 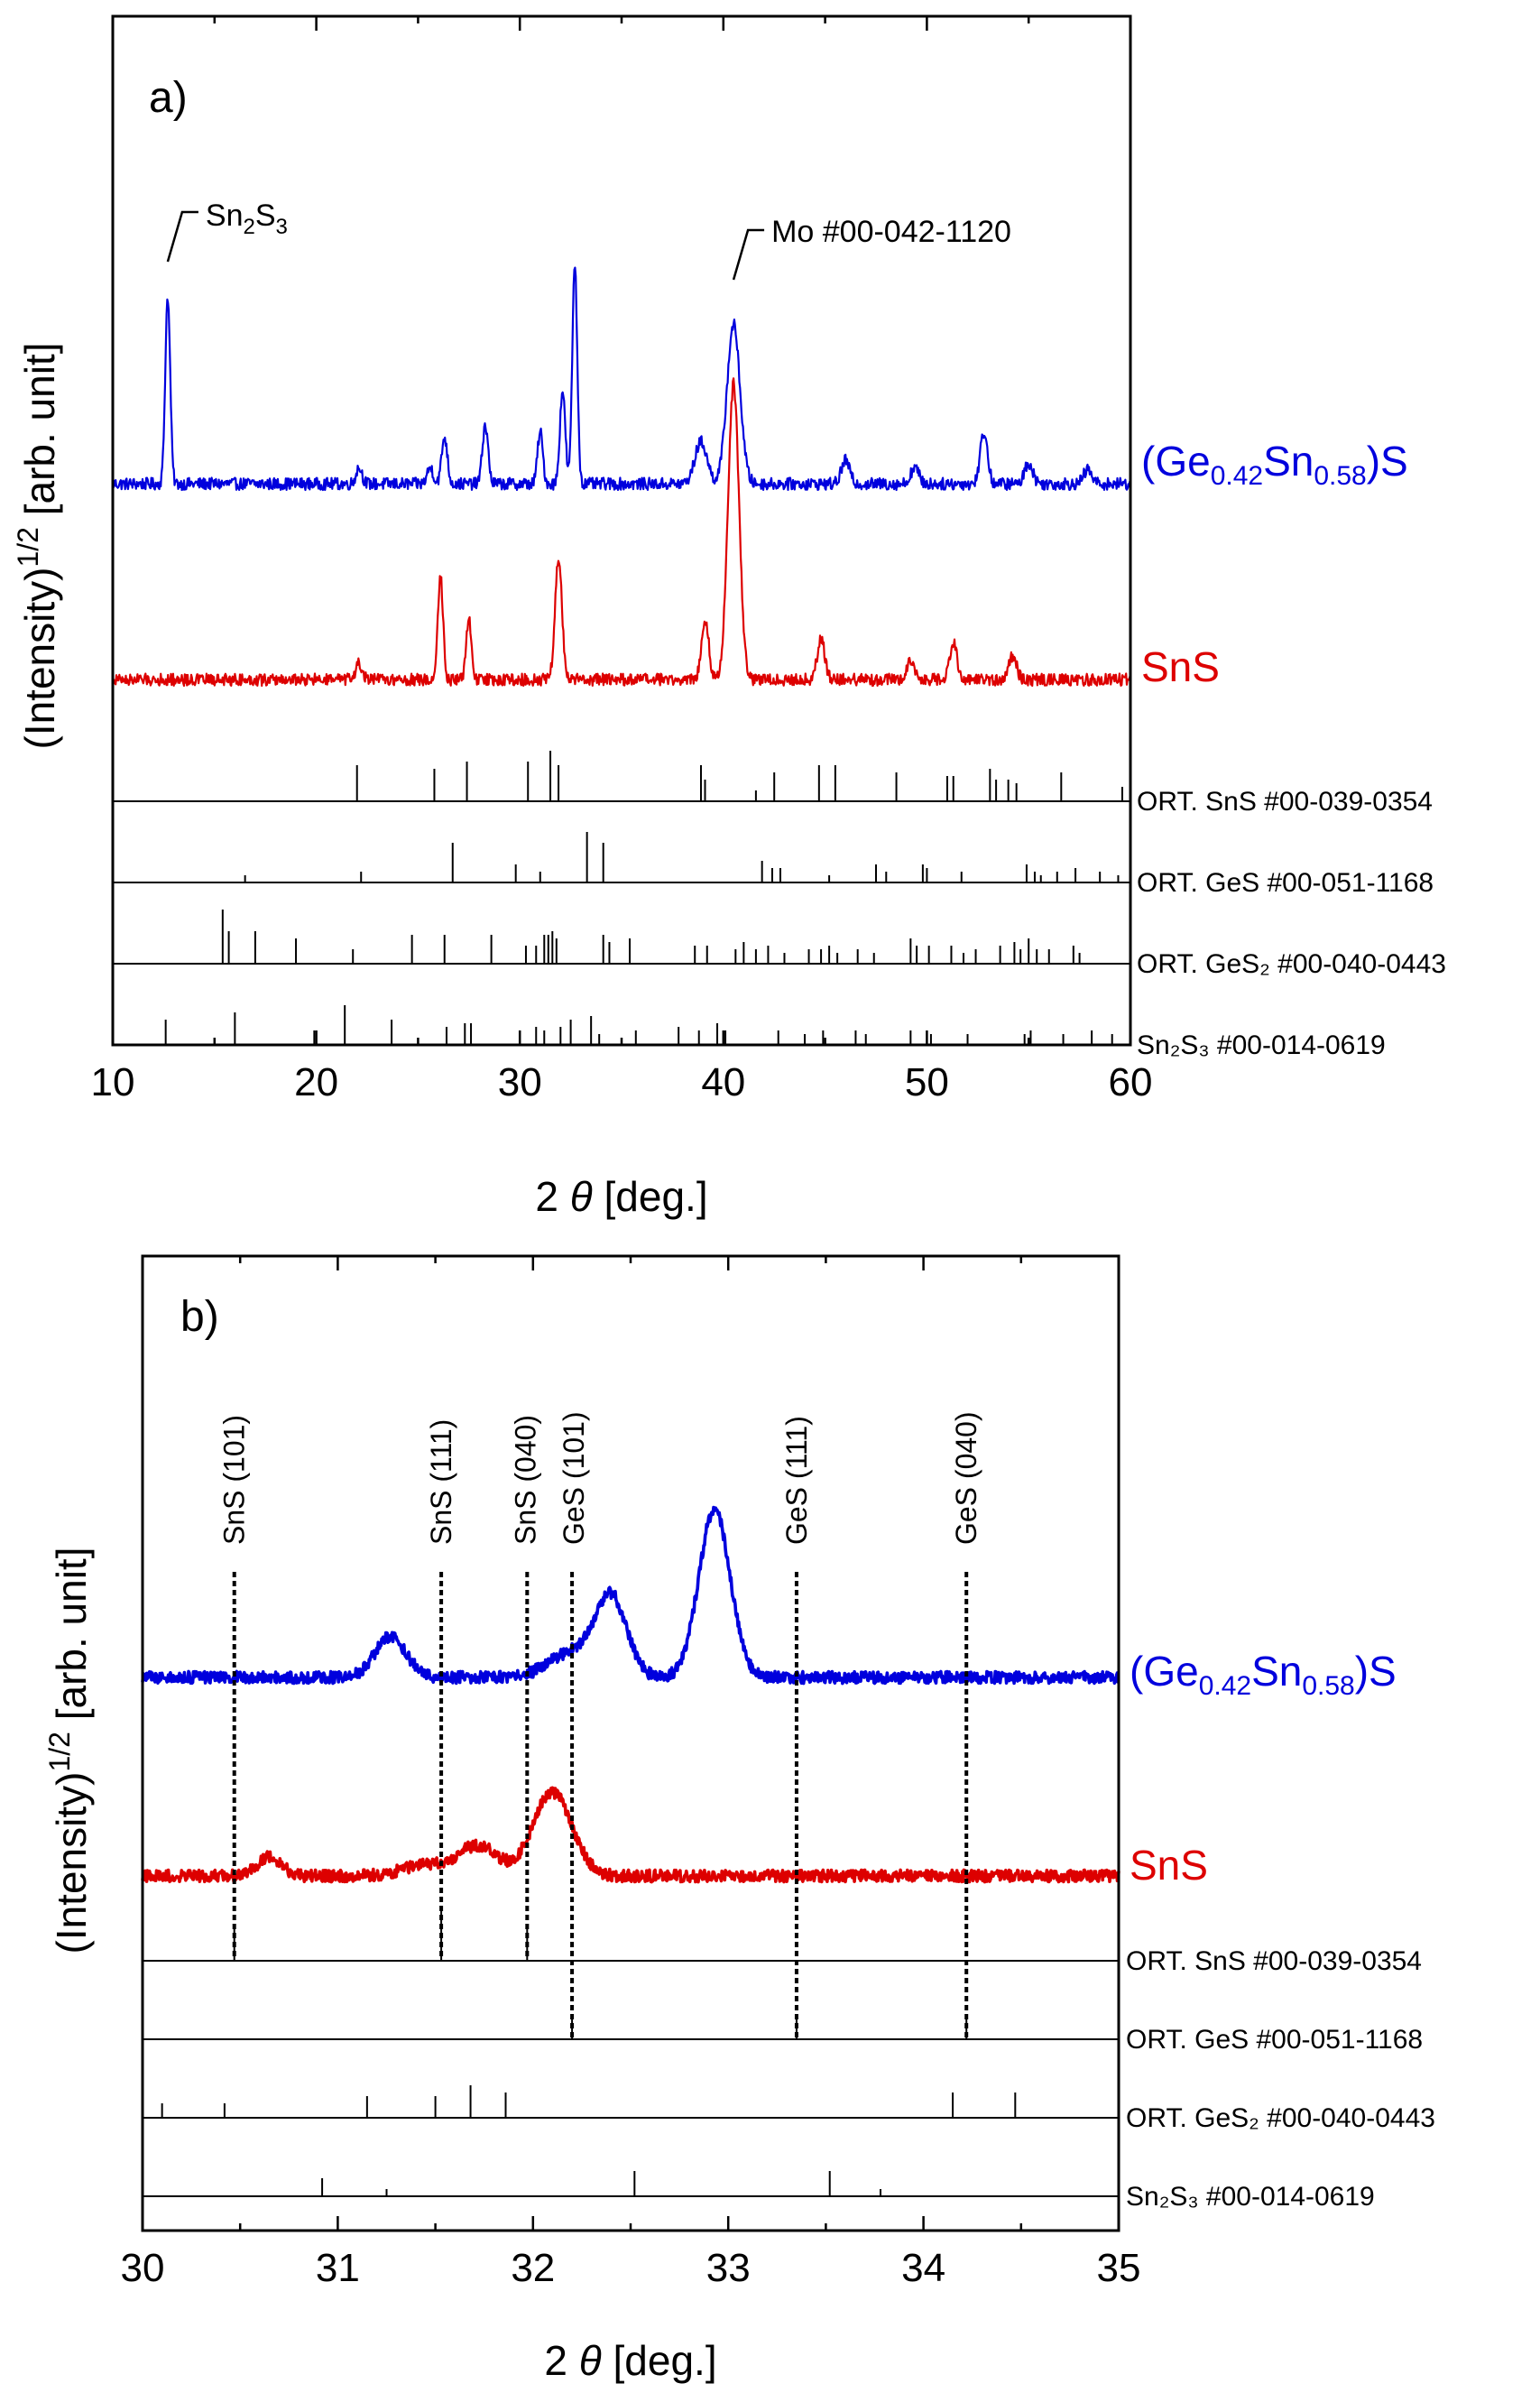 I want to click on x-tick-label: 20, so click(x=316, y=1082).